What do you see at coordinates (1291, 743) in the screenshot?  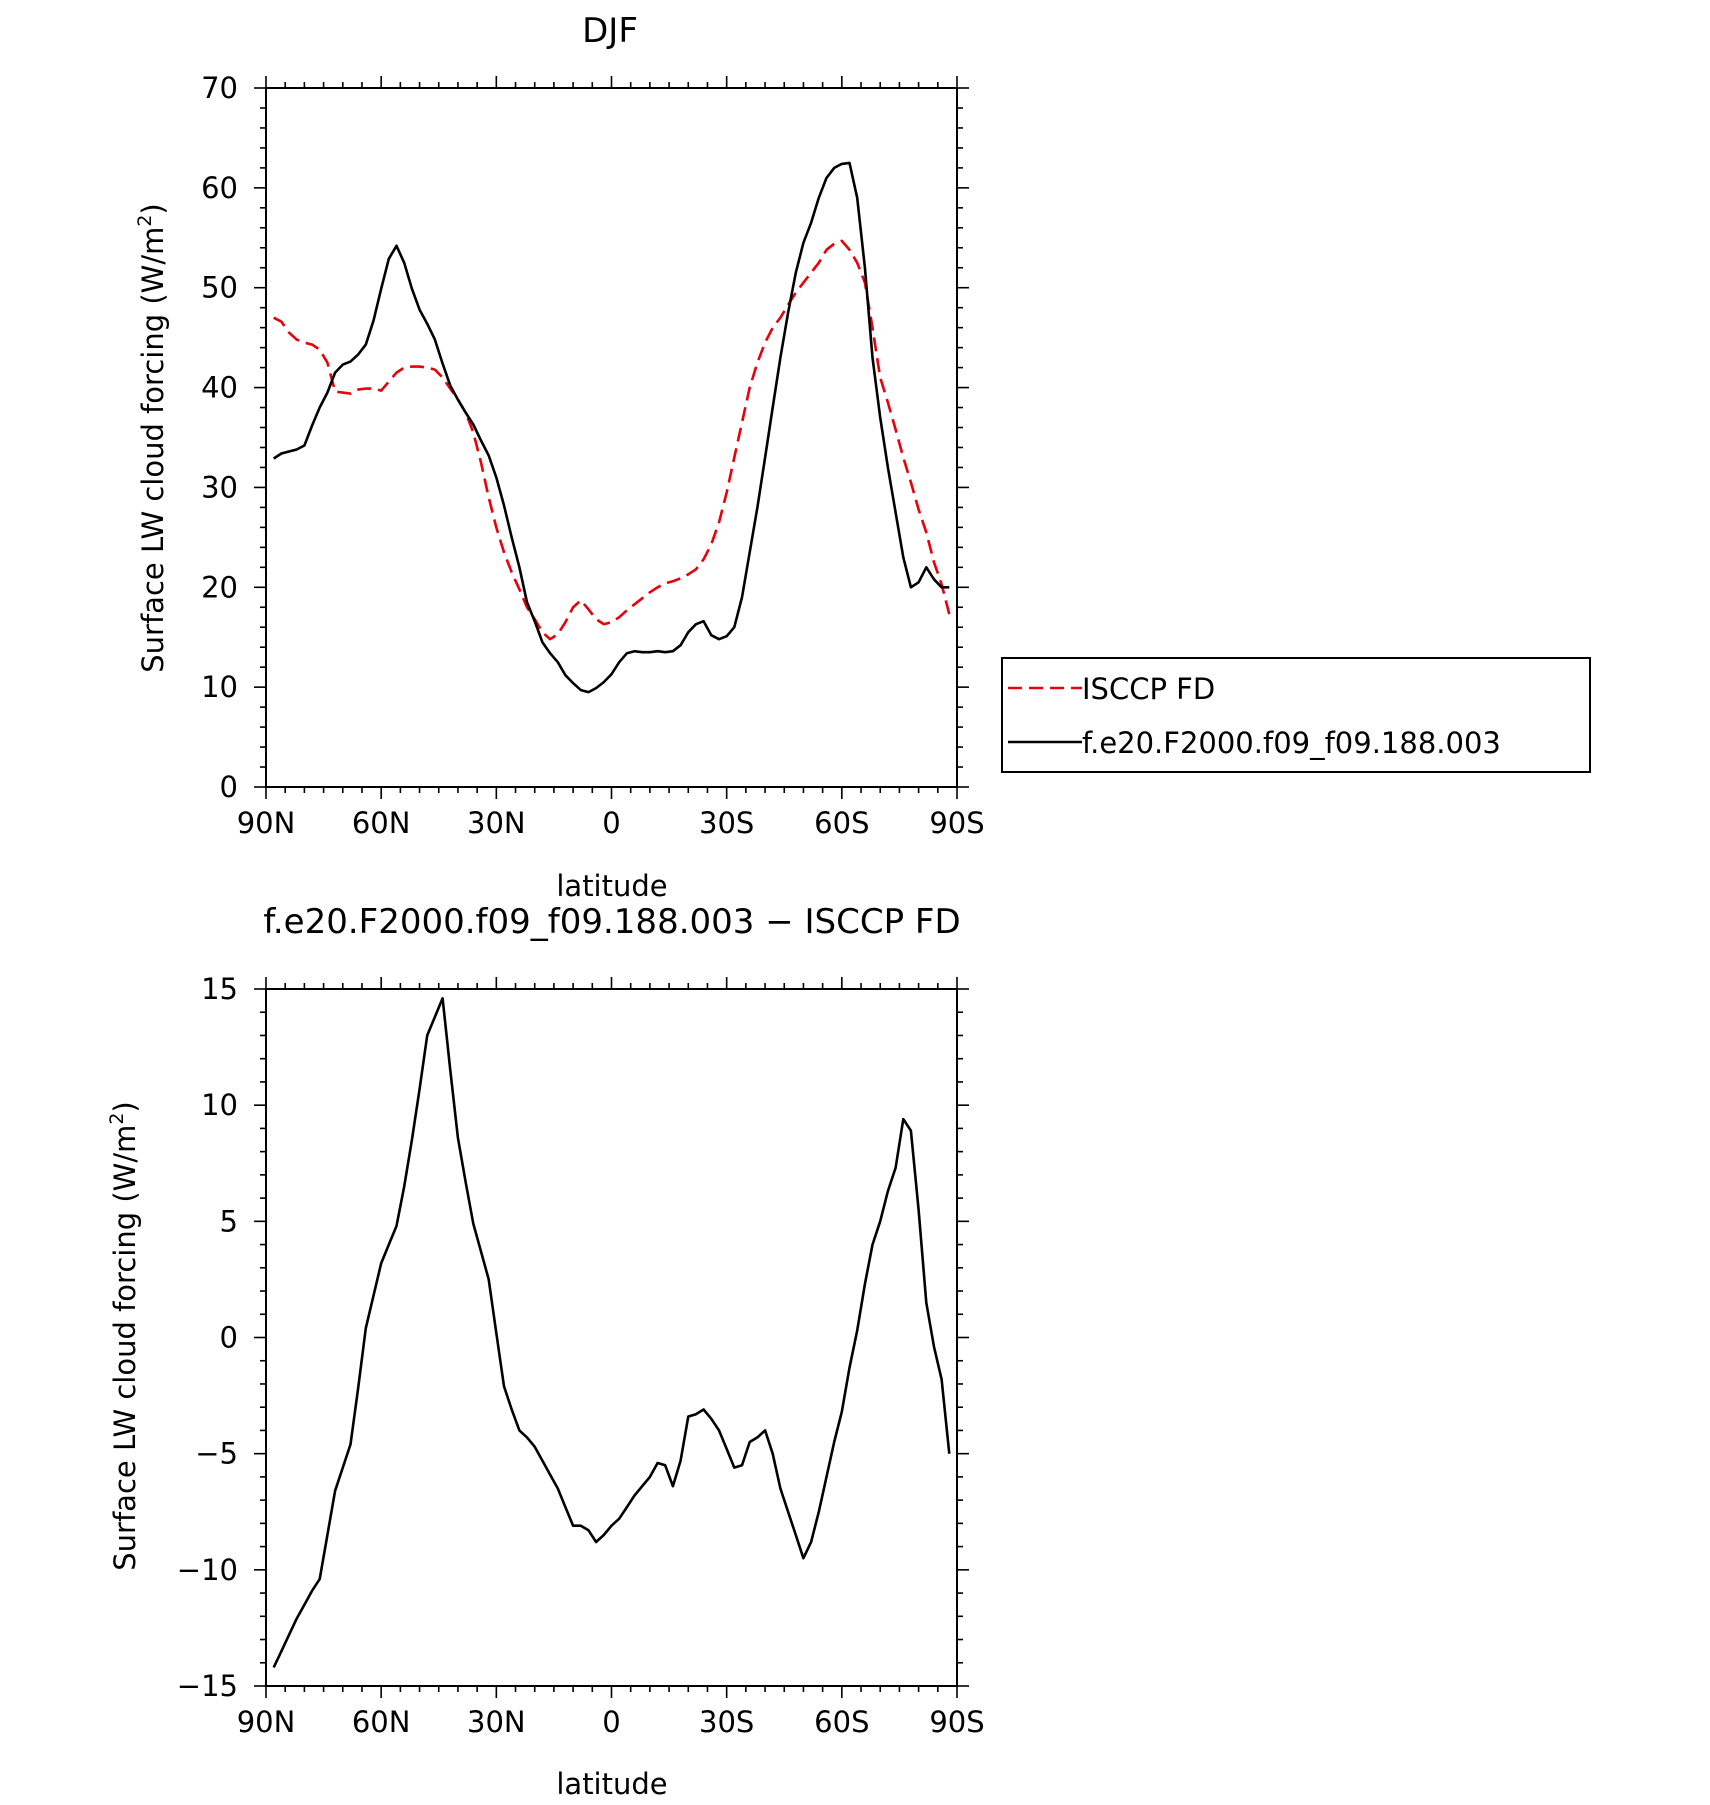 I see `legend-label-model: f.e20.F2000.f09_f09.188.003` at bounding box center [1291, 743].